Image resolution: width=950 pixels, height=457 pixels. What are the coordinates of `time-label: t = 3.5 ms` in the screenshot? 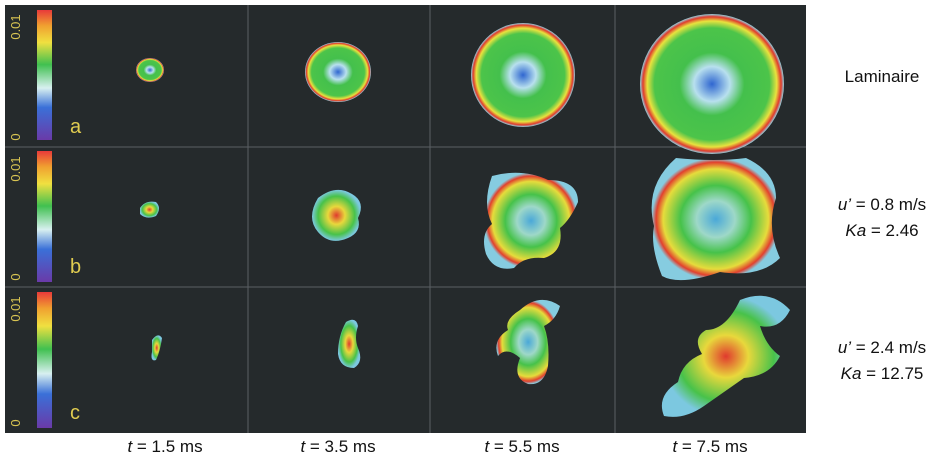 It's located at (337, 446).